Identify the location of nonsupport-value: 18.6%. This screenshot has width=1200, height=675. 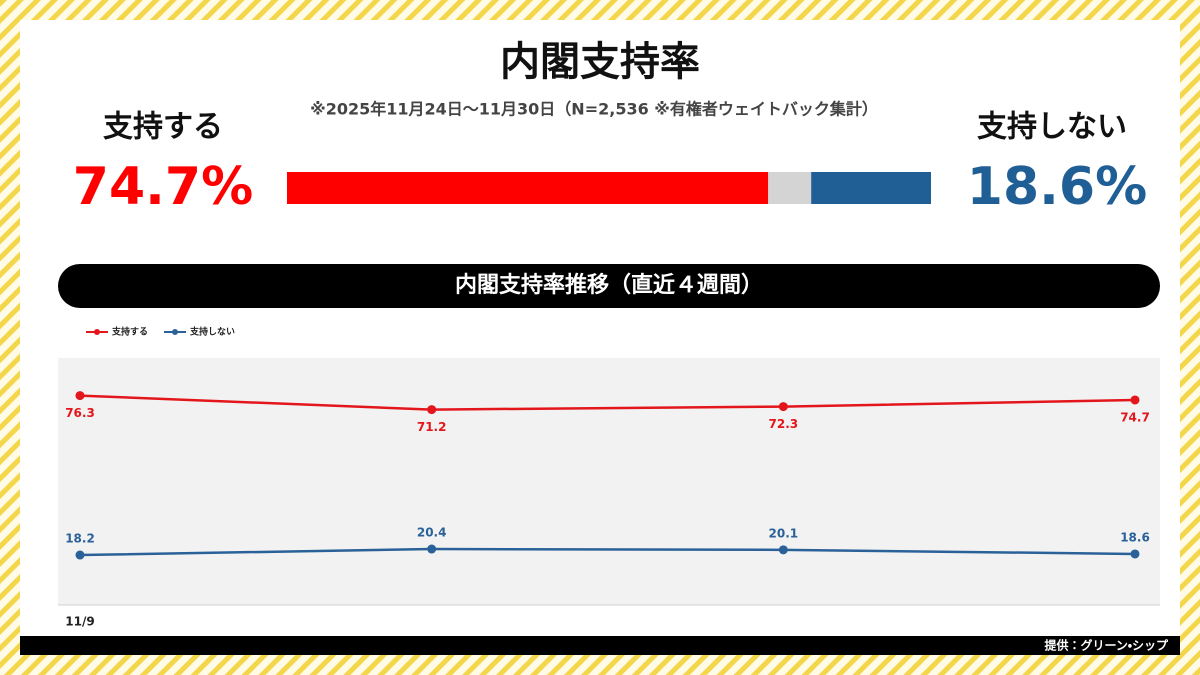
(1057, 187).